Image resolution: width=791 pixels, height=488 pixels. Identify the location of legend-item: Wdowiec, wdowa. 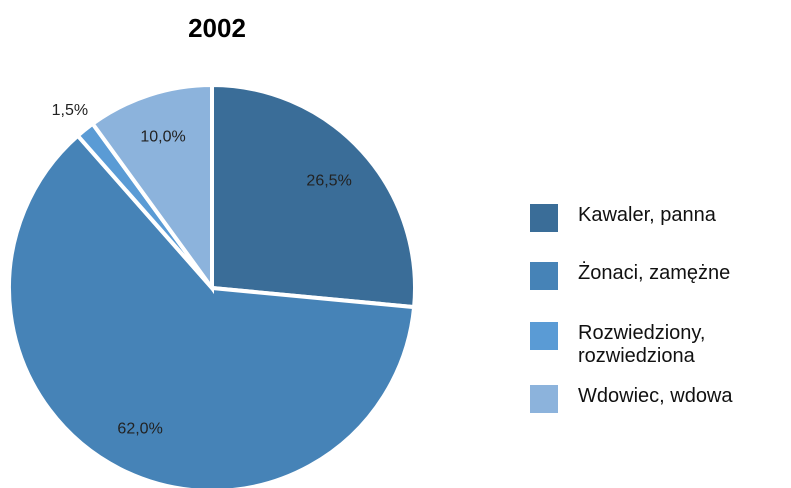
(654, 399).